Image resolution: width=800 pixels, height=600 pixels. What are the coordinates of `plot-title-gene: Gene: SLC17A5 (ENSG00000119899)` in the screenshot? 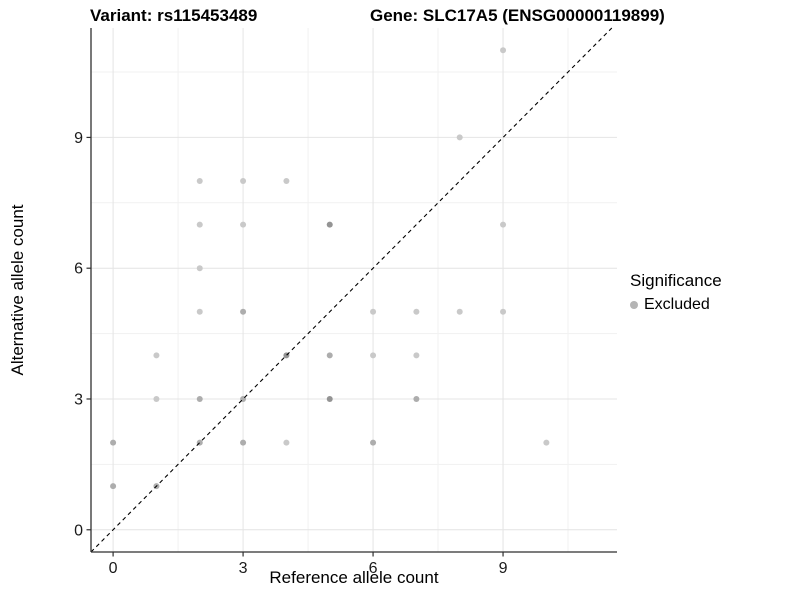 It's located at (517, 15).